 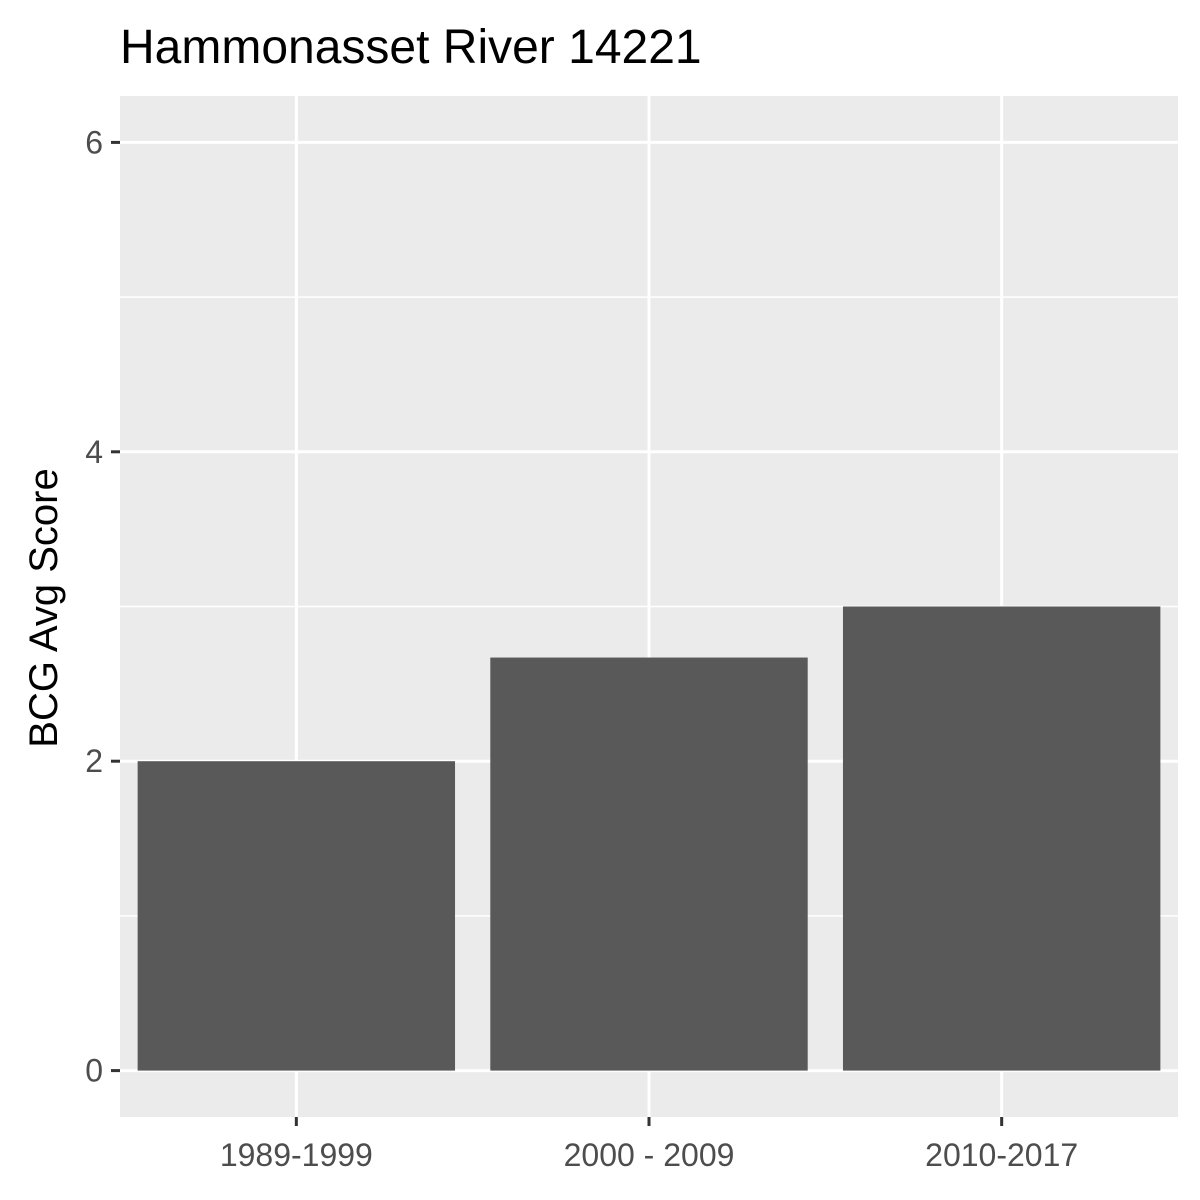 I want to click on x-tick-label: 2010-2017, so click(x=1001, y=1155).